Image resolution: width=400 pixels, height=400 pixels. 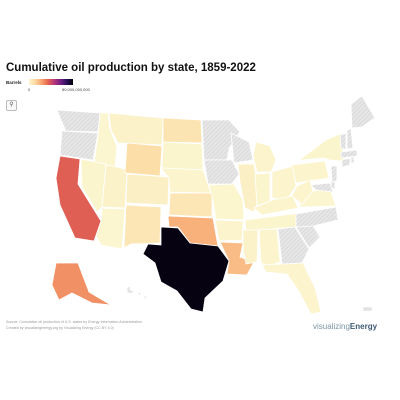 I want to click on state-maine, so click(x=363, y=112).